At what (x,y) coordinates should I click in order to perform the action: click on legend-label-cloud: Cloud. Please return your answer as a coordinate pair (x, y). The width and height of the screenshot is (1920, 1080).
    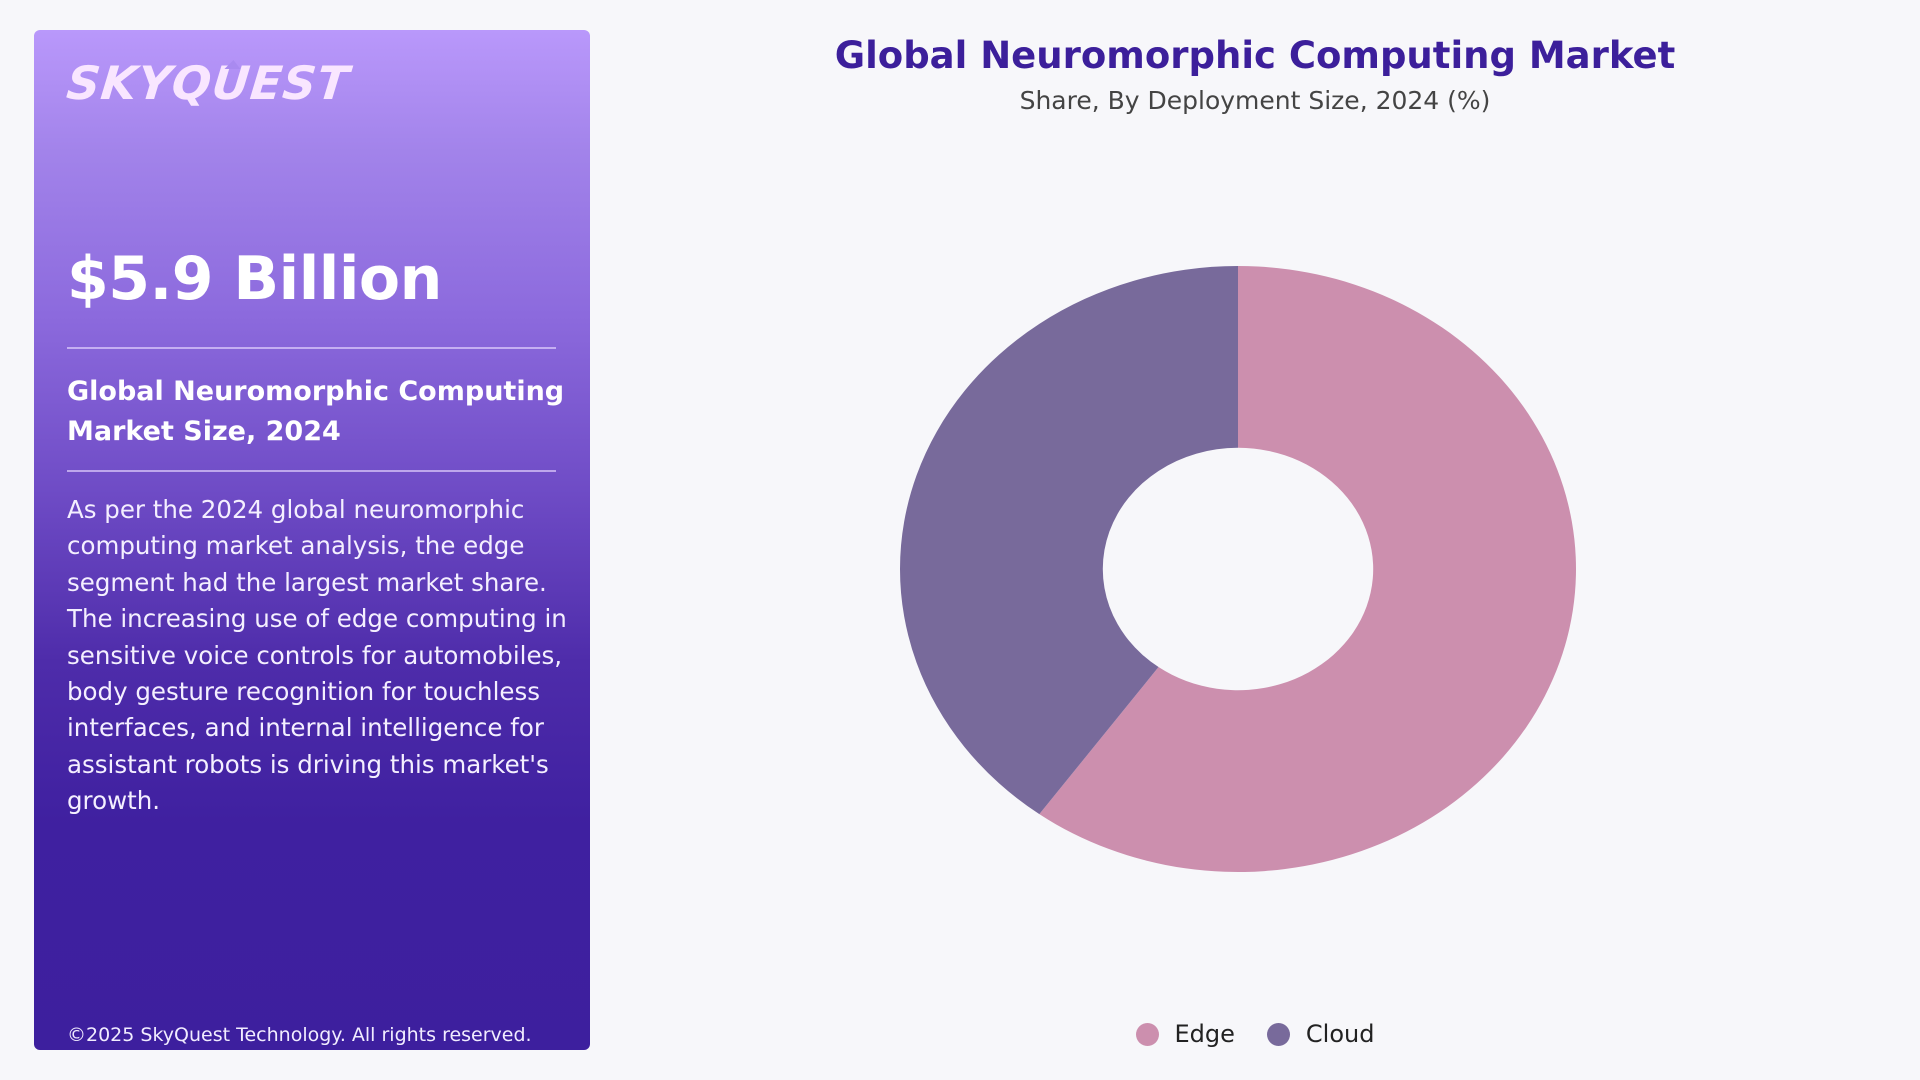
    Looking at the image, I should click on (1340, 1034).